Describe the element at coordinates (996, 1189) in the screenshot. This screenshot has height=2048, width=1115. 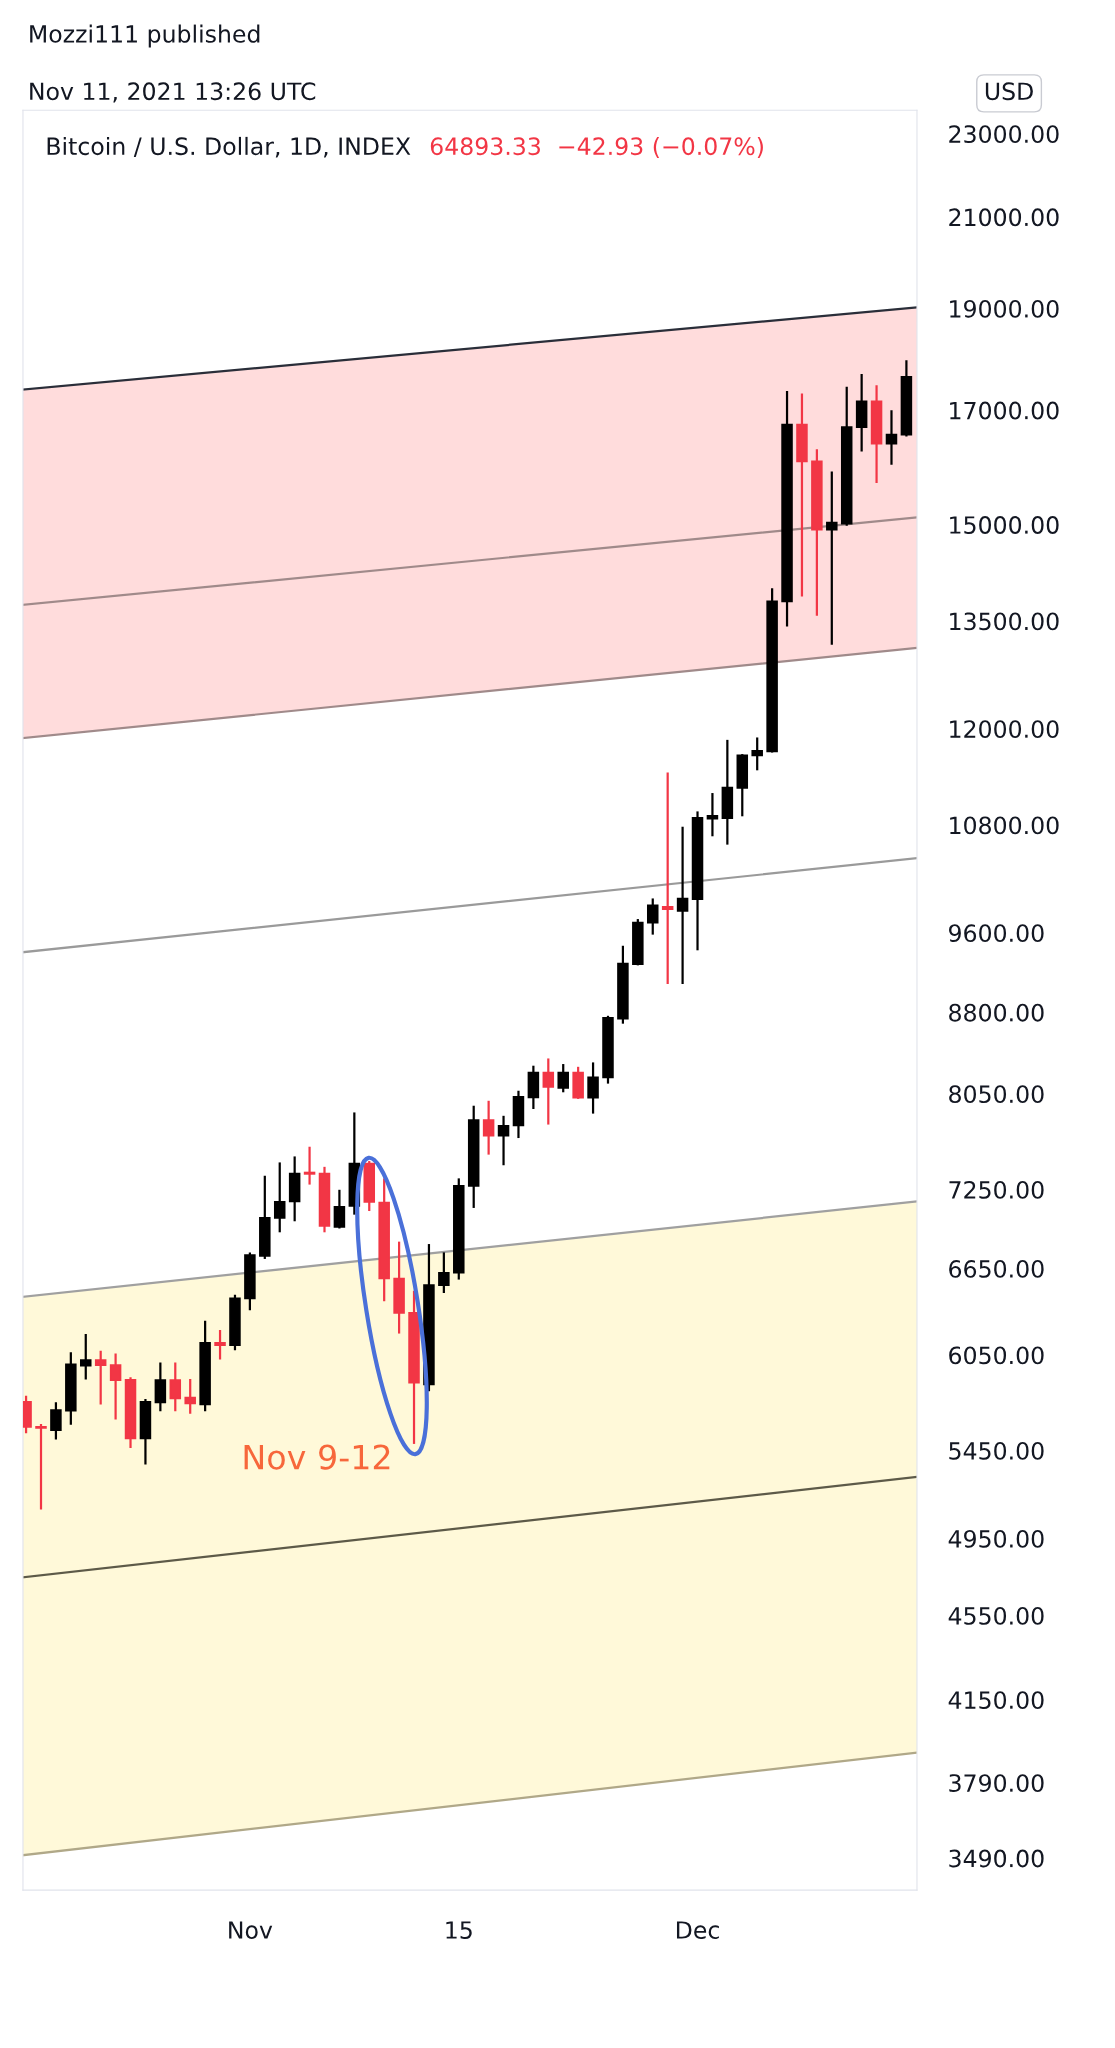
I see `y-tick-label: 7250.00` at that location.